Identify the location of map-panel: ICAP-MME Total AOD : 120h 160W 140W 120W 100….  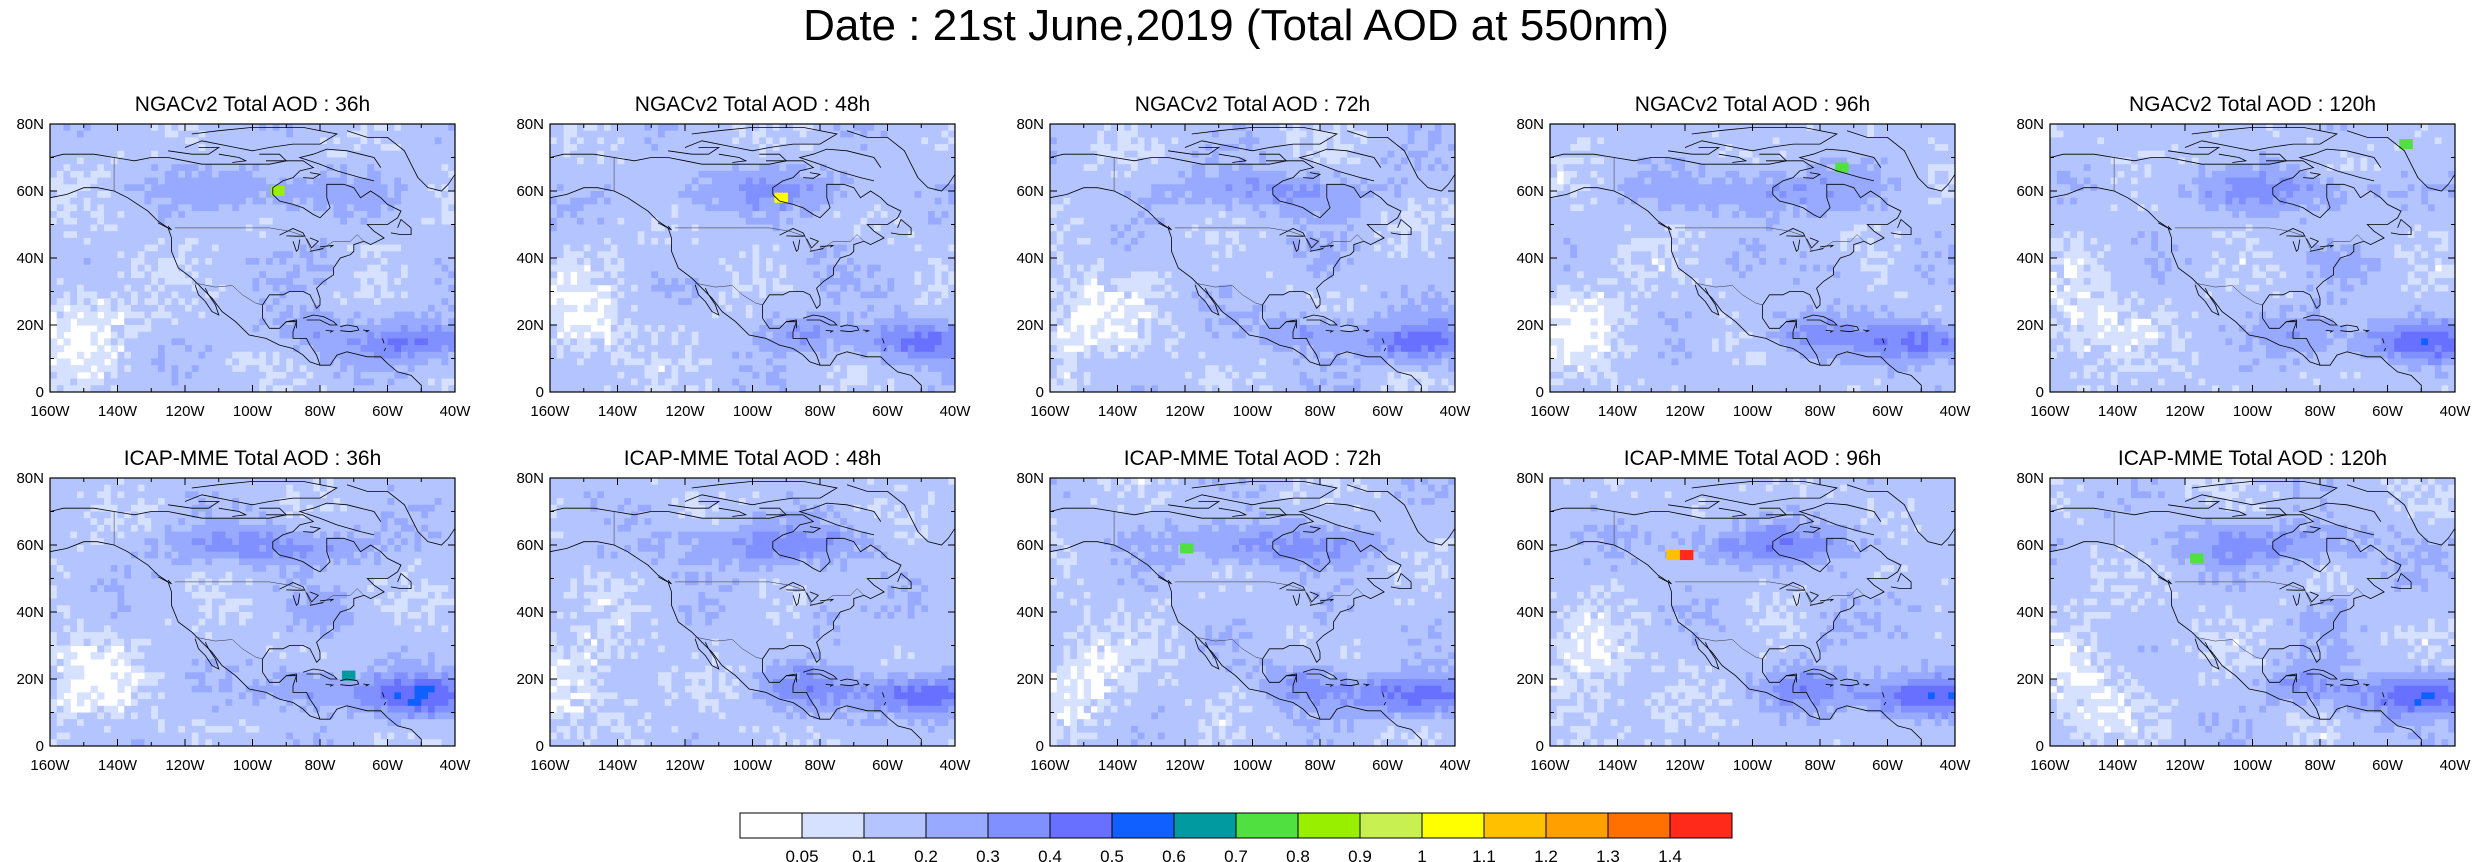
(2244, 616).